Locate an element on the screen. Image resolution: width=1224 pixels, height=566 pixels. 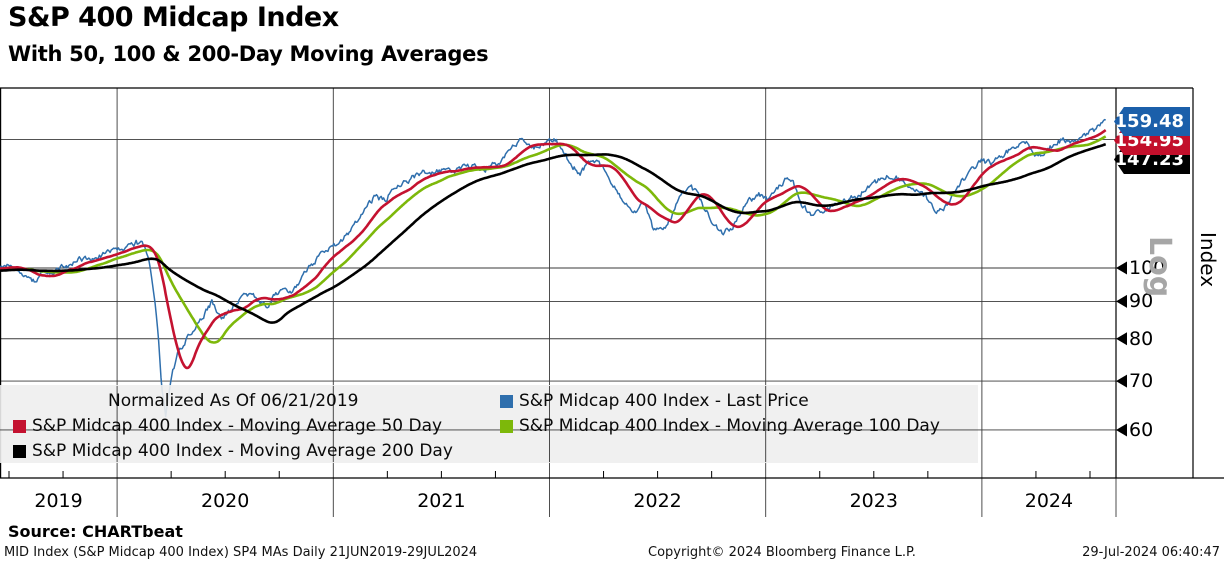
x-axis-year-label: 2022 is located at coordinates (657, 501).